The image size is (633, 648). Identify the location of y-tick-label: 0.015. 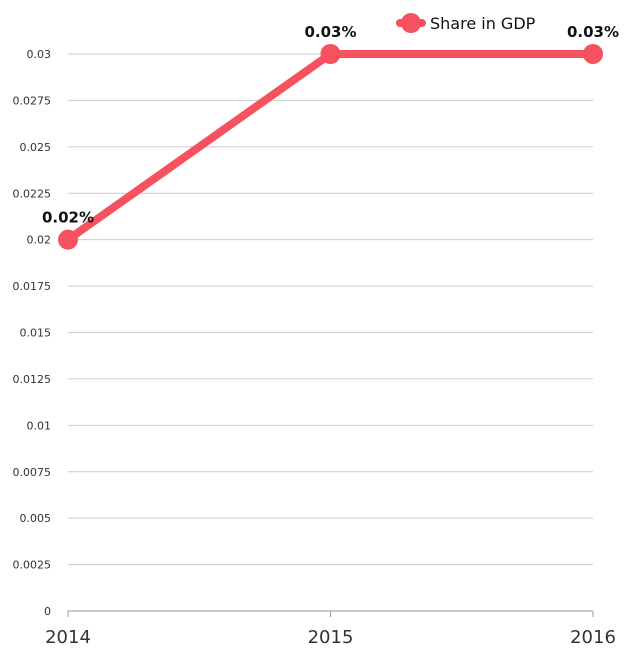
(36, 333).